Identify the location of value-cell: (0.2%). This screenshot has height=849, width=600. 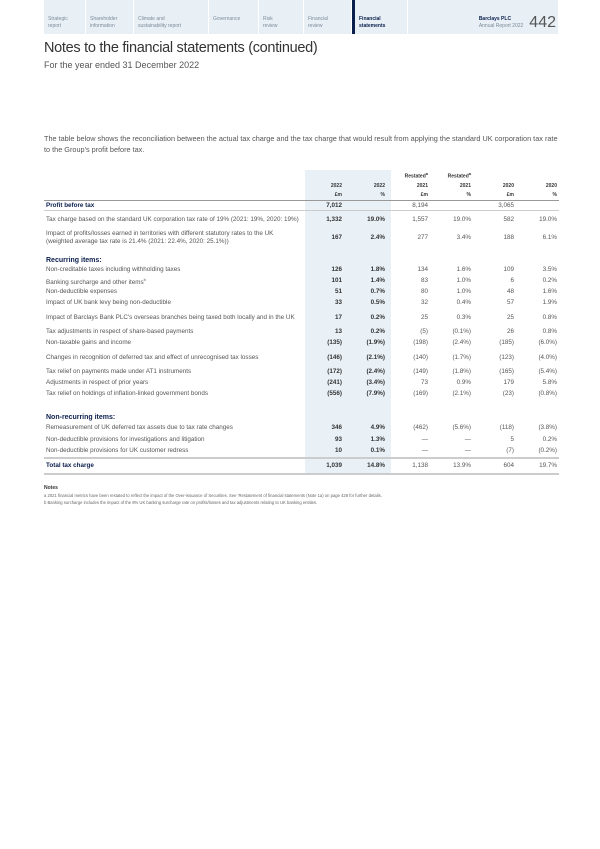
(547, 451).